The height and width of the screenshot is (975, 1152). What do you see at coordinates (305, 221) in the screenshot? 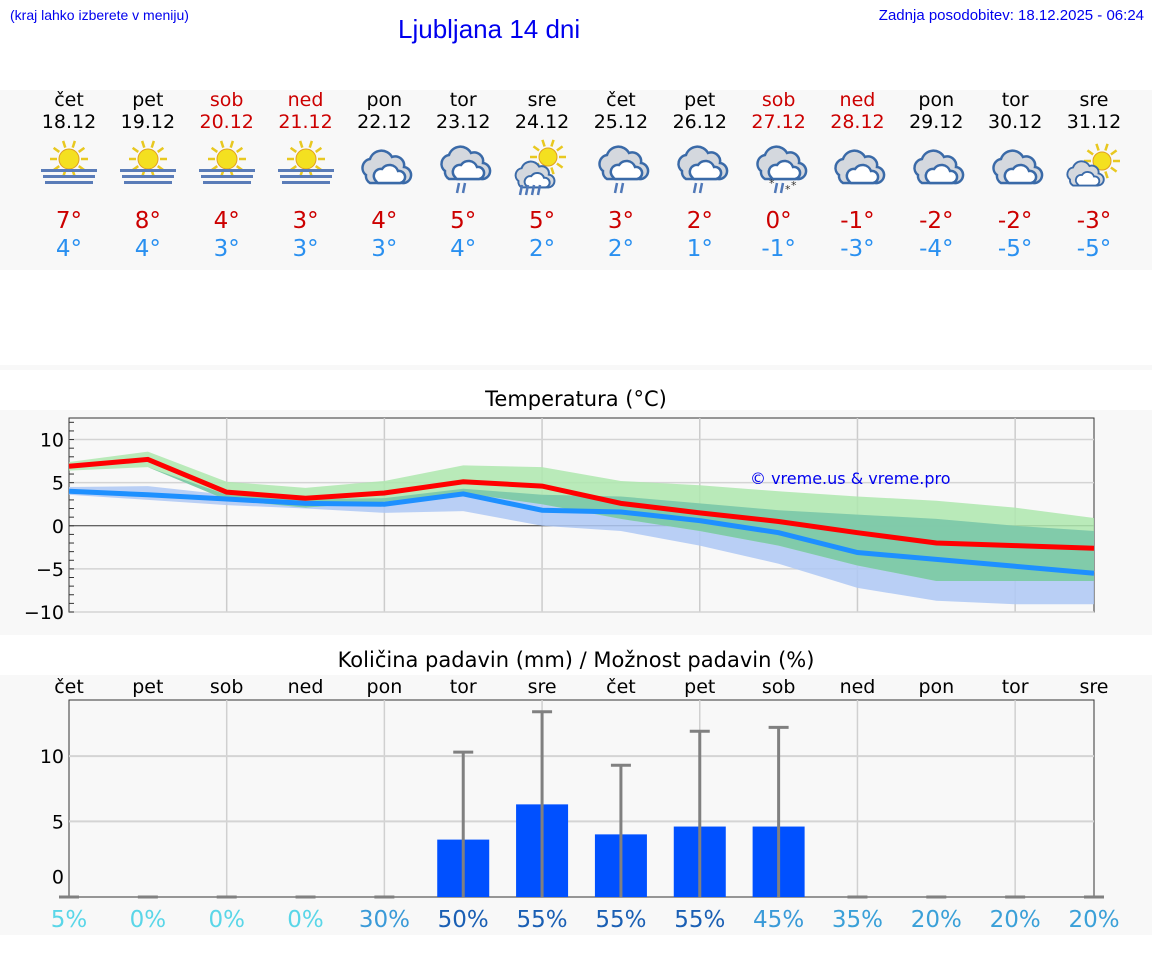
I see `max-temperature: 3°` at bounding box center [305, 221].